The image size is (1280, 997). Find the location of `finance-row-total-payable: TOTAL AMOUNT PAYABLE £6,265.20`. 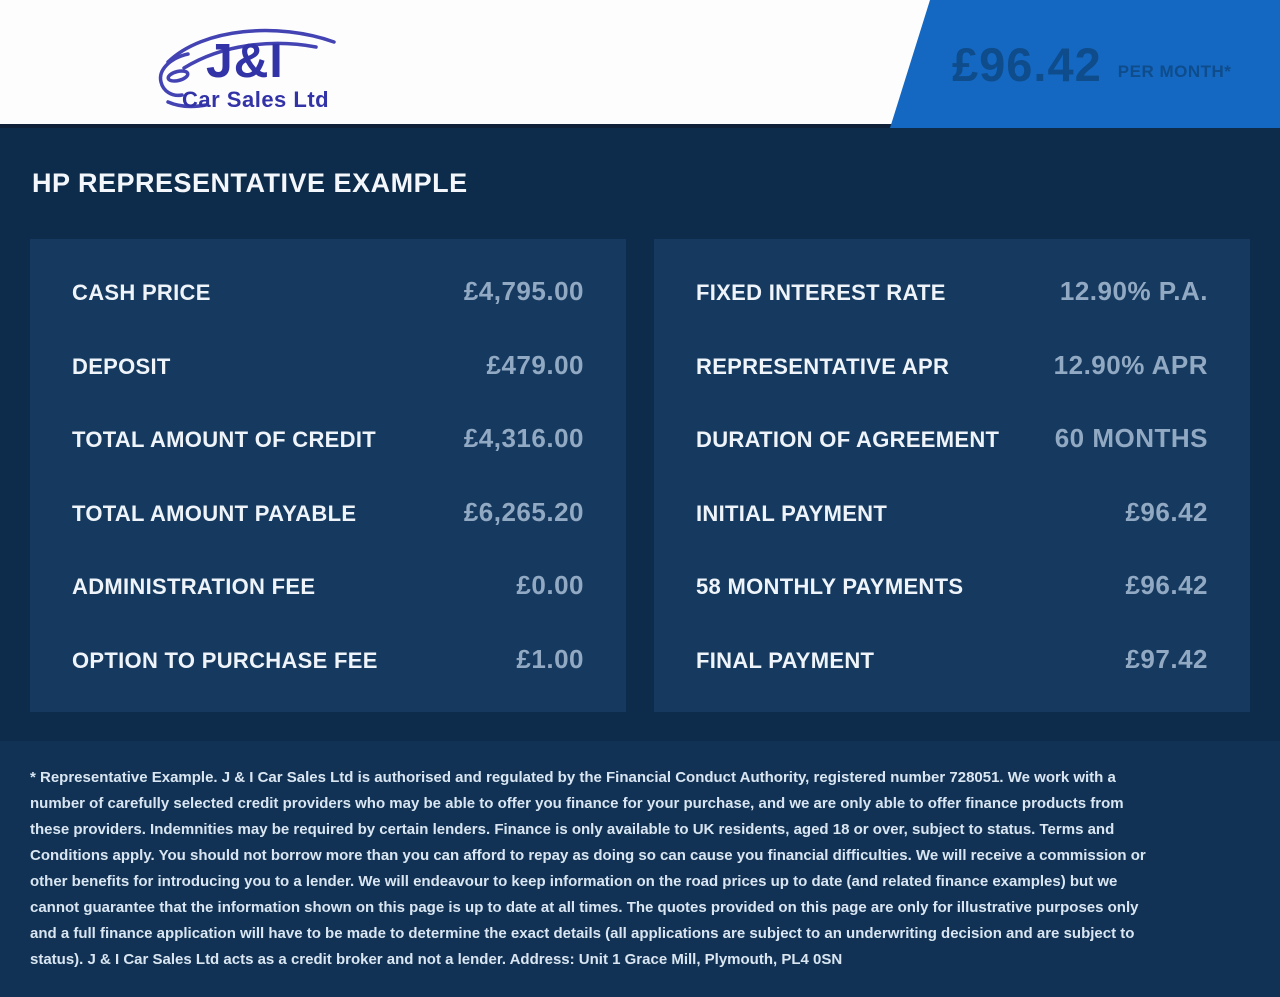

finance-row-total-payable: TOTAL AMOUNT PAYABLE £6,265.20 is located at coordinates (328, 512).